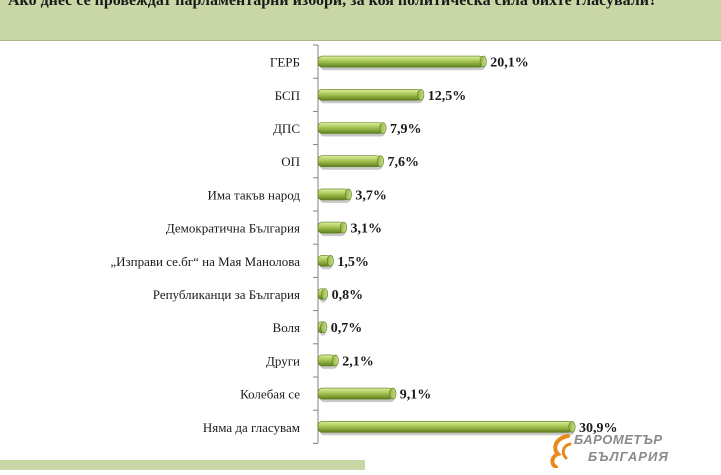 Image resolution: width=721 pixels, height=475 pixels. What do you see at coordinates (347, 328) in the screenshot?
I see `value-label: 0,7%` at bounding box center [347, 328].